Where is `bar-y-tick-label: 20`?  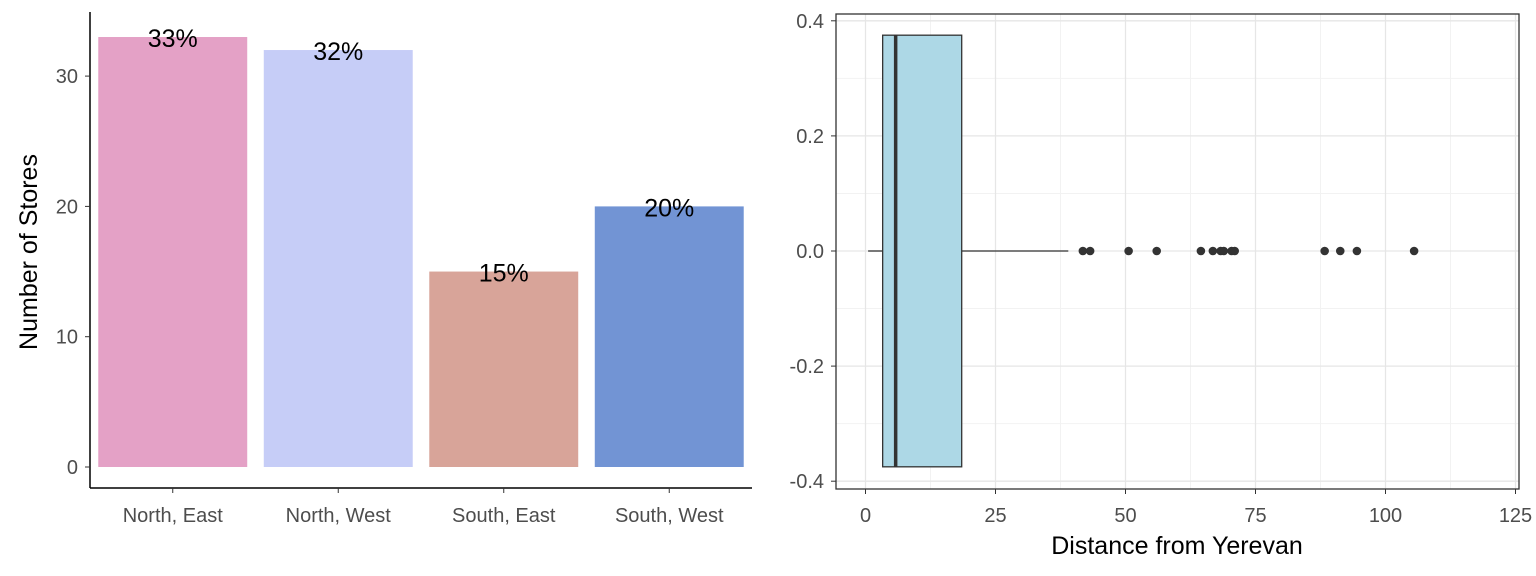
bar-y-tick-label: 20 is located at coordinates (67, 207).